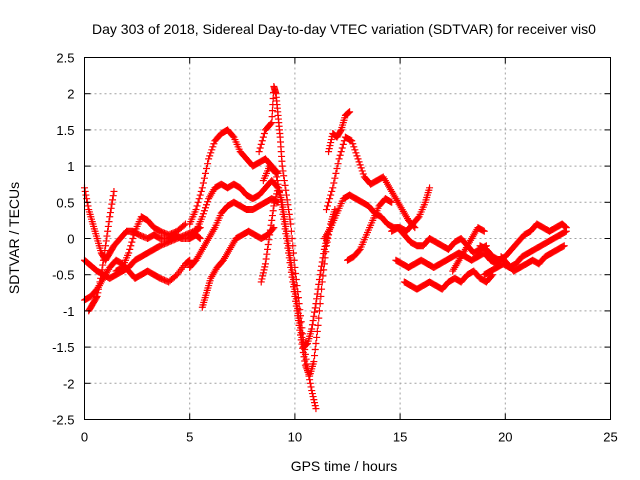 This screenshot has height=480, width=640. What do you see at coordinates (63, 275) in the screenshot?
I see `y-tick-label: -0.5` at bounding box center [63, 275].